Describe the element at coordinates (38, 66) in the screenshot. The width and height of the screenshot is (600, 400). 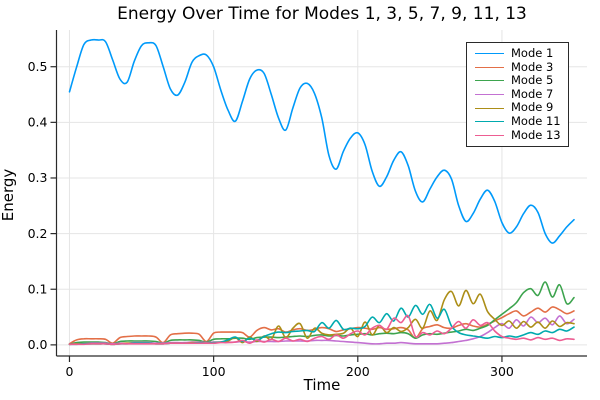
I see `y-tick-label-5: 0.5` at that location.